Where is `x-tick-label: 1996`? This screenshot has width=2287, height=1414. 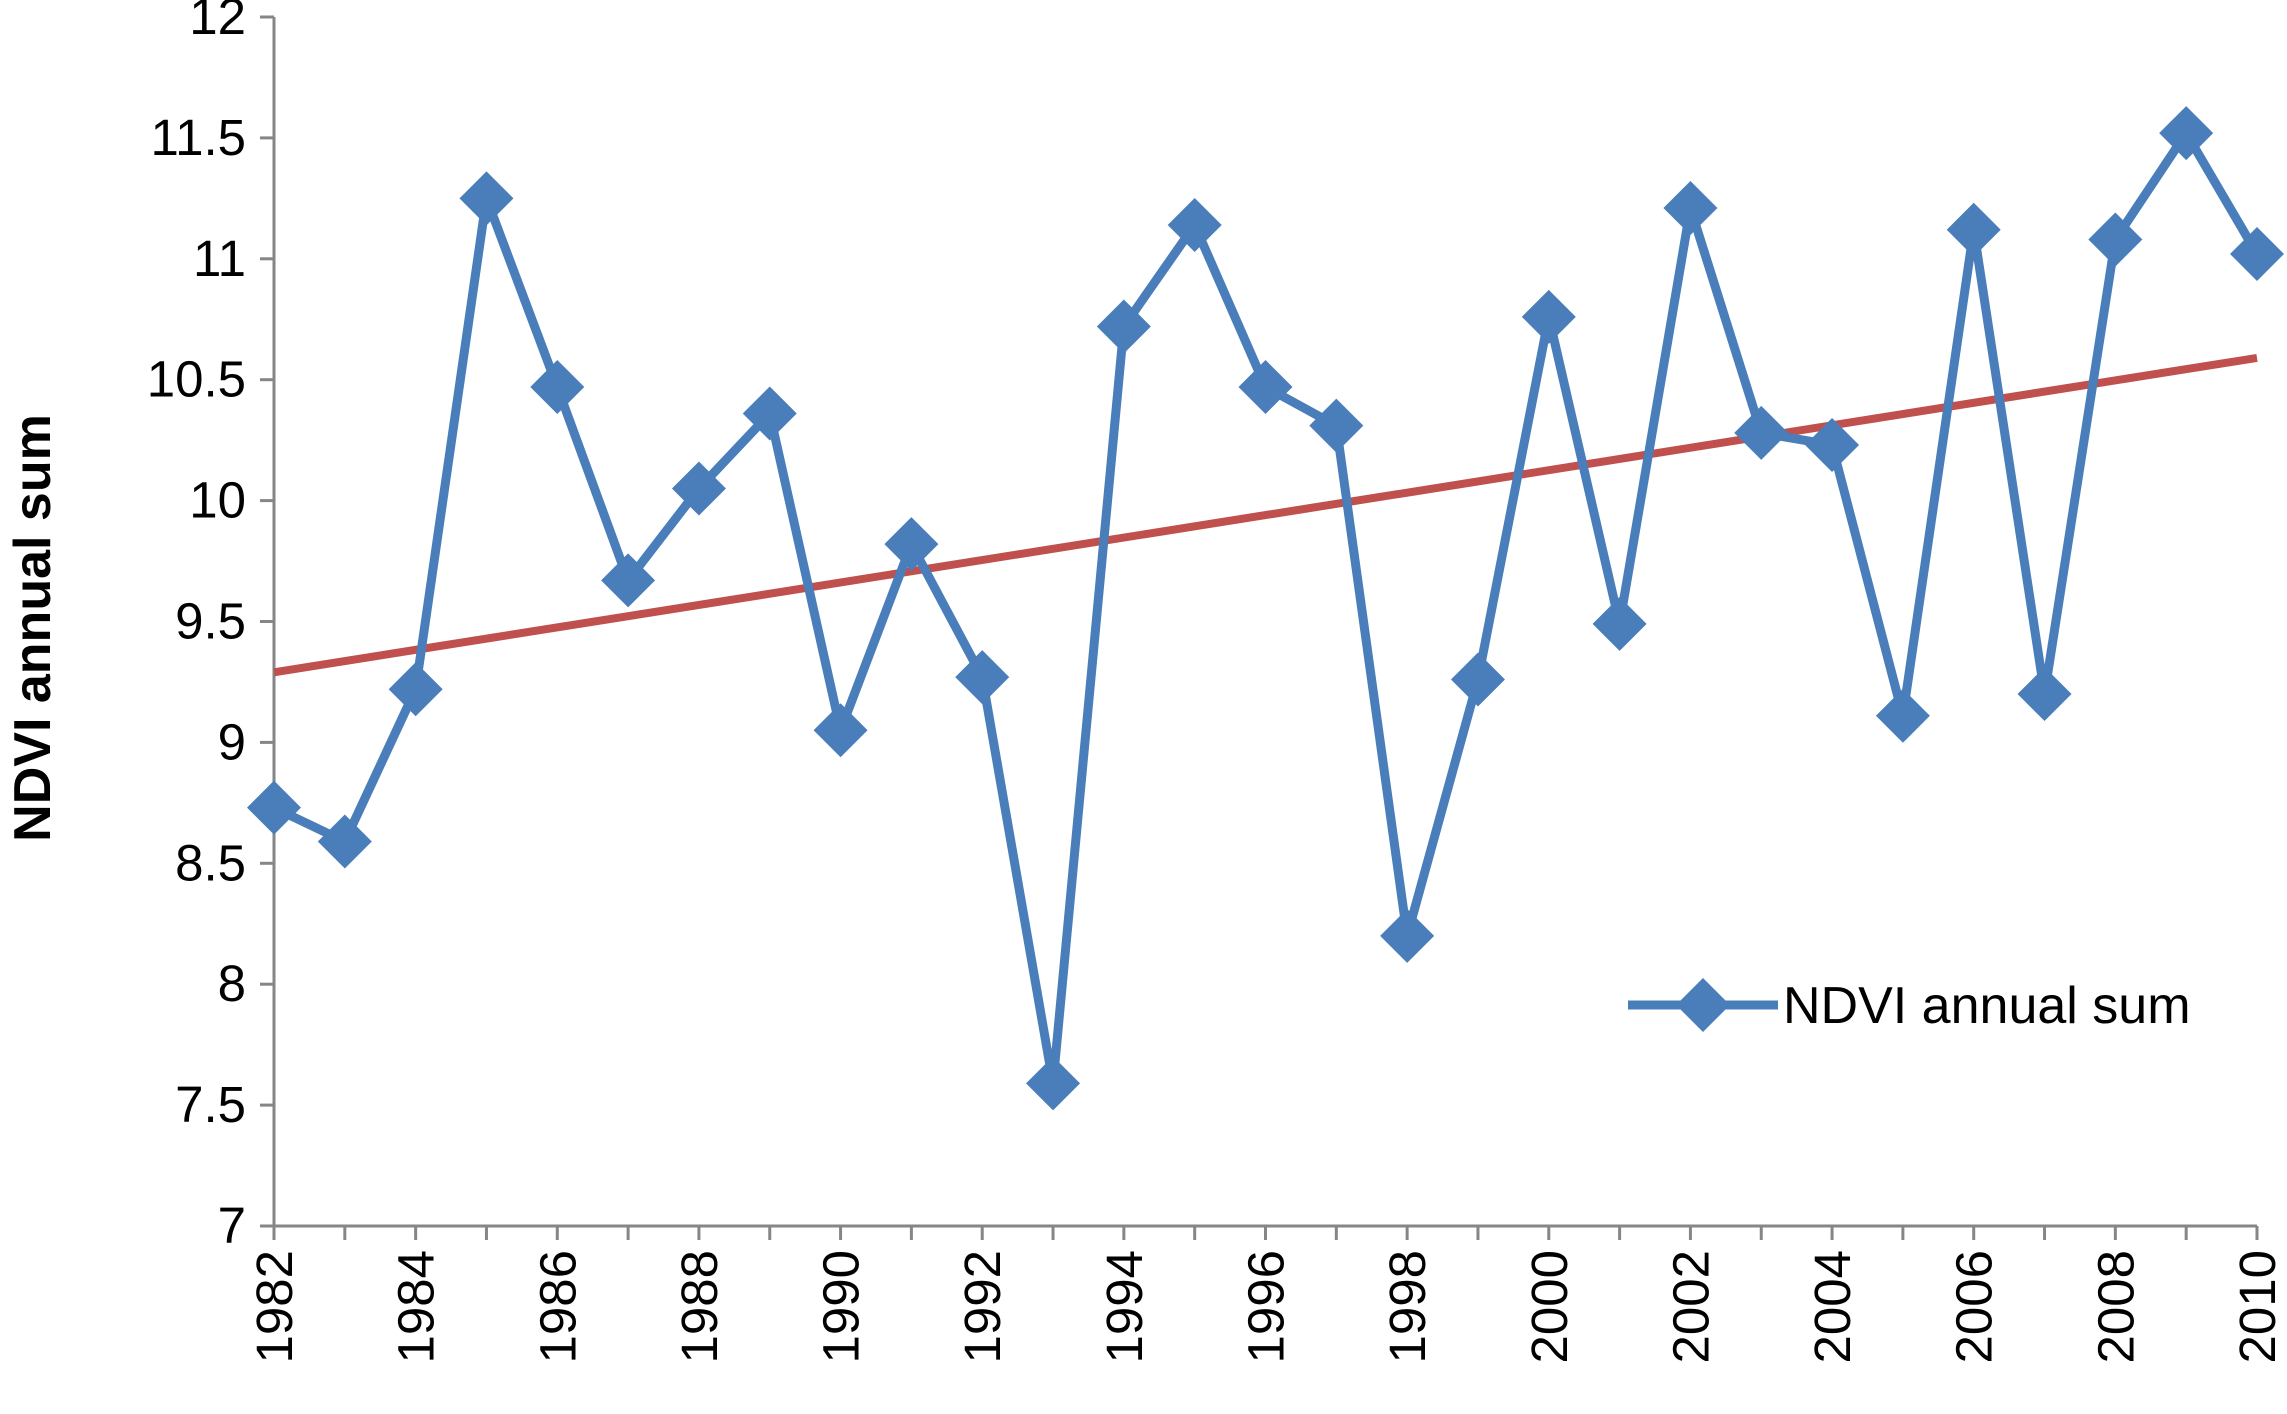 x-tick-label: 1996 is located at coordinates (1266, 1306).